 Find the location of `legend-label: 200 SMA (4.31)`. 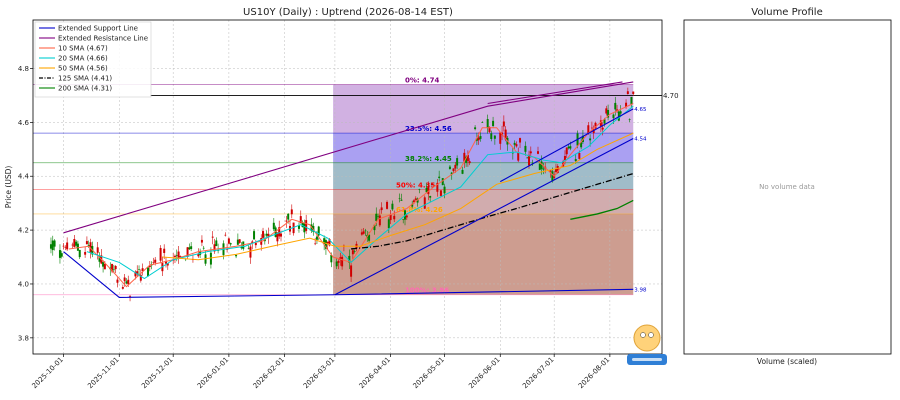

legend-label: 200 SMA (4.31) is located at coordinates (85, 89).